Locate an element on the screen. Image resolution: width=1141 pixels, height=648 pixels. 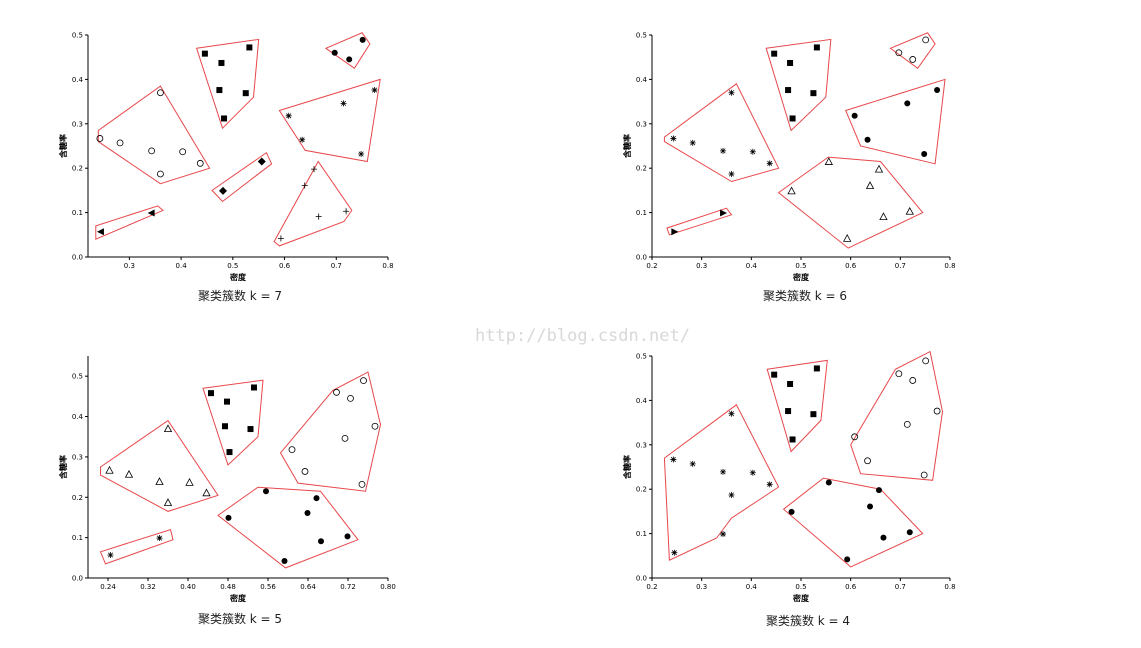
x-tick-label: 0.48 is located at coordinates (228, 587).